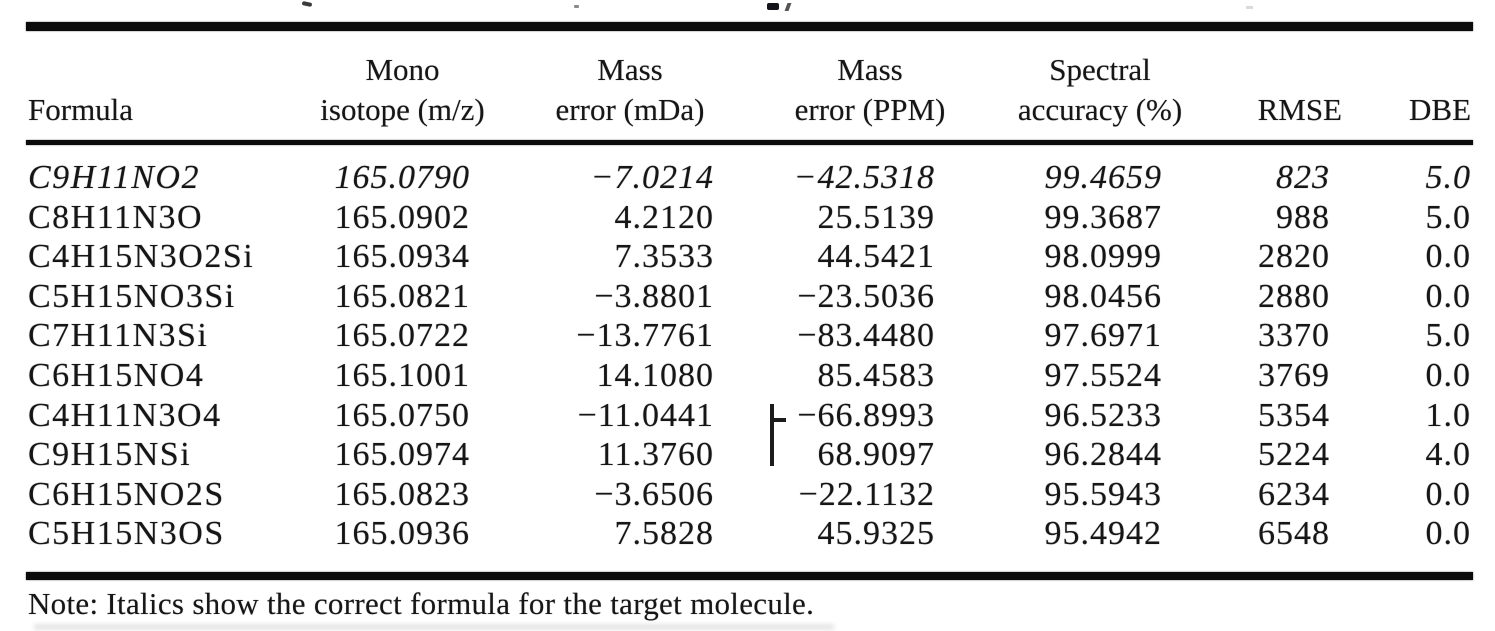 The height and width of the screenshot is (631, 1495). I want to click on cell-rmse: 2880, so click(1294, 296).